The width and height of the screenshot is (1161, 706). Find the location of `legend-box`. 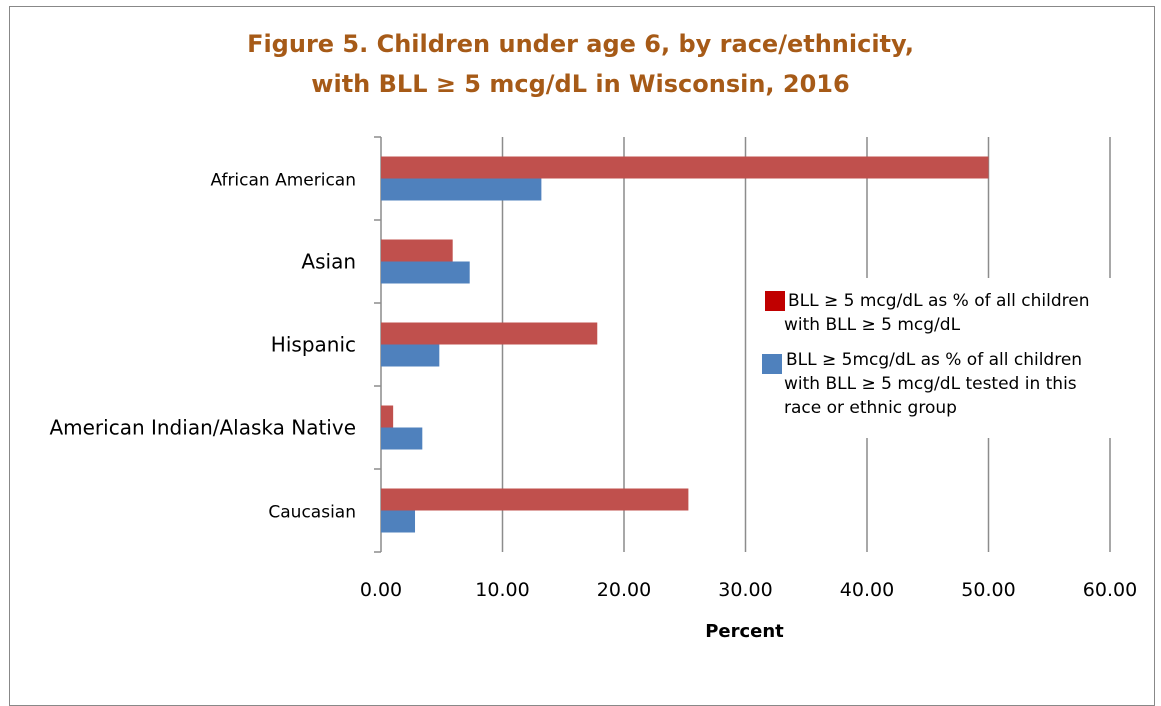

legend-box is located at coordinates (946, 358).